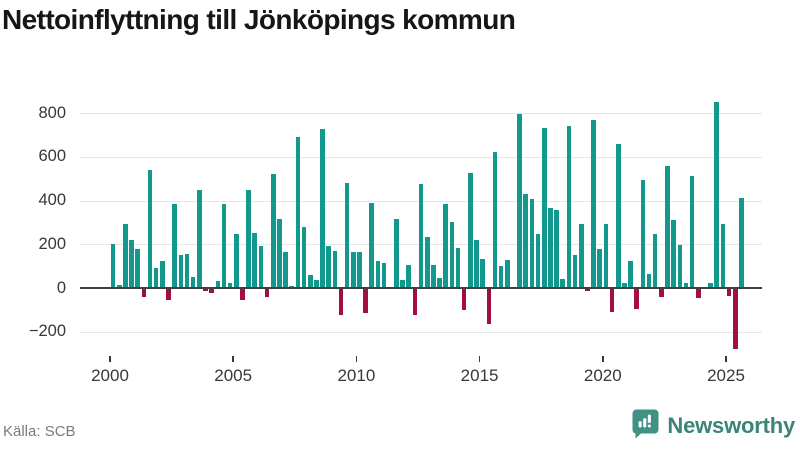 This screenshot has width=800, height=450. What do you see at coordinates (421, 236) in the screenshot?
I see `bar-2012Q3` at bounding box center [421, 236].